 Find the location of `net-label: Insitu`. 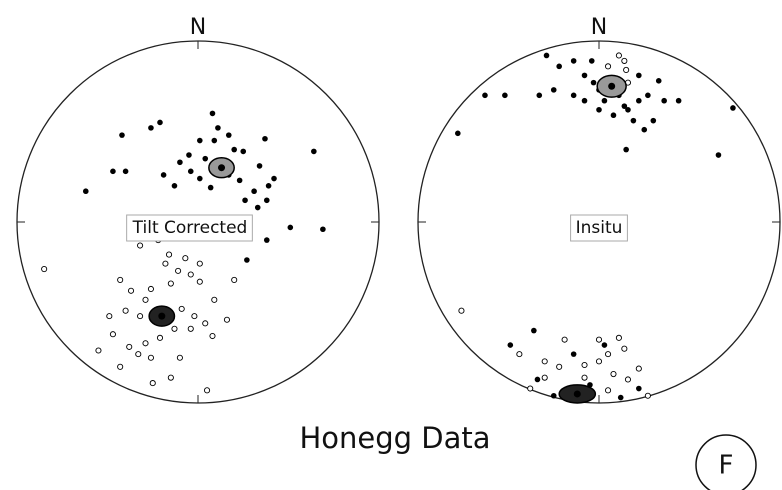

net-label: Insitu is located at coordinates (599, 228).